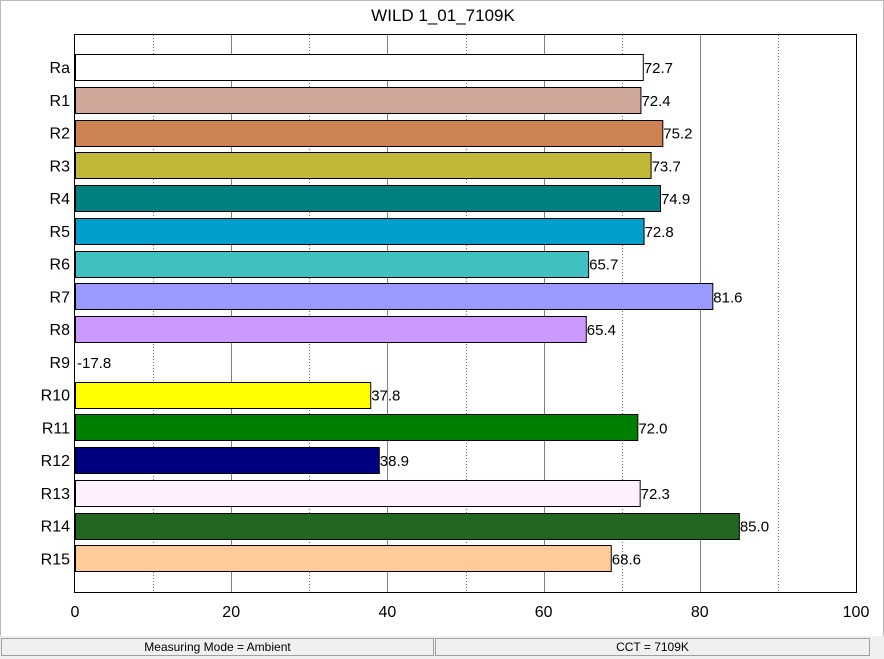 This screenshot has height=659, width=884. I want to click on category-label: R9, so click(60, 363).